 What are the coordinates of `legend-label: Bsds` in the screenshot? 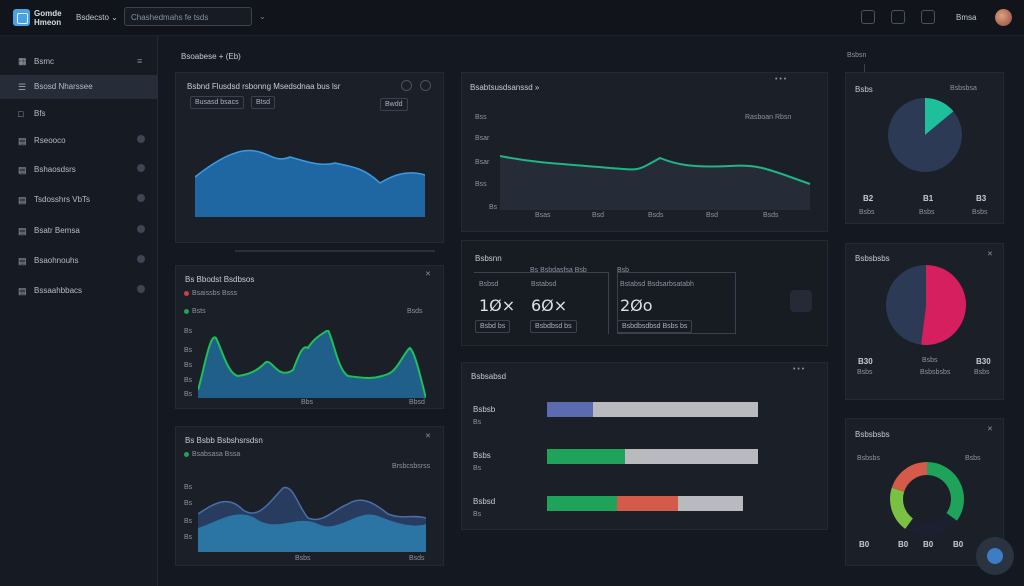 It's located at (415, 311).